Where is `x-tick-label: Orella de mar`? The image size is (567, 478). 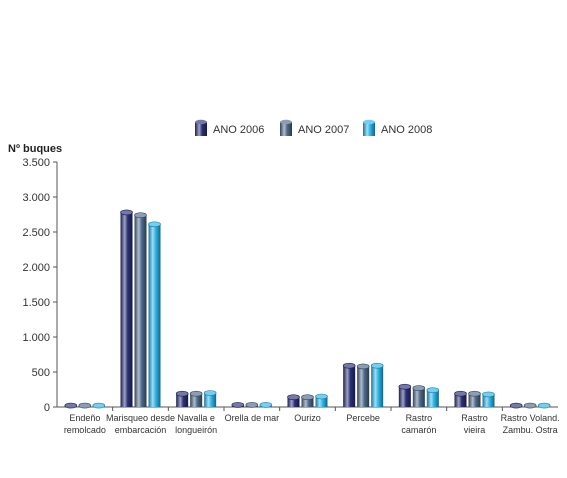 x-tick-label: Orella de mar is located at coordinates (252, 418).